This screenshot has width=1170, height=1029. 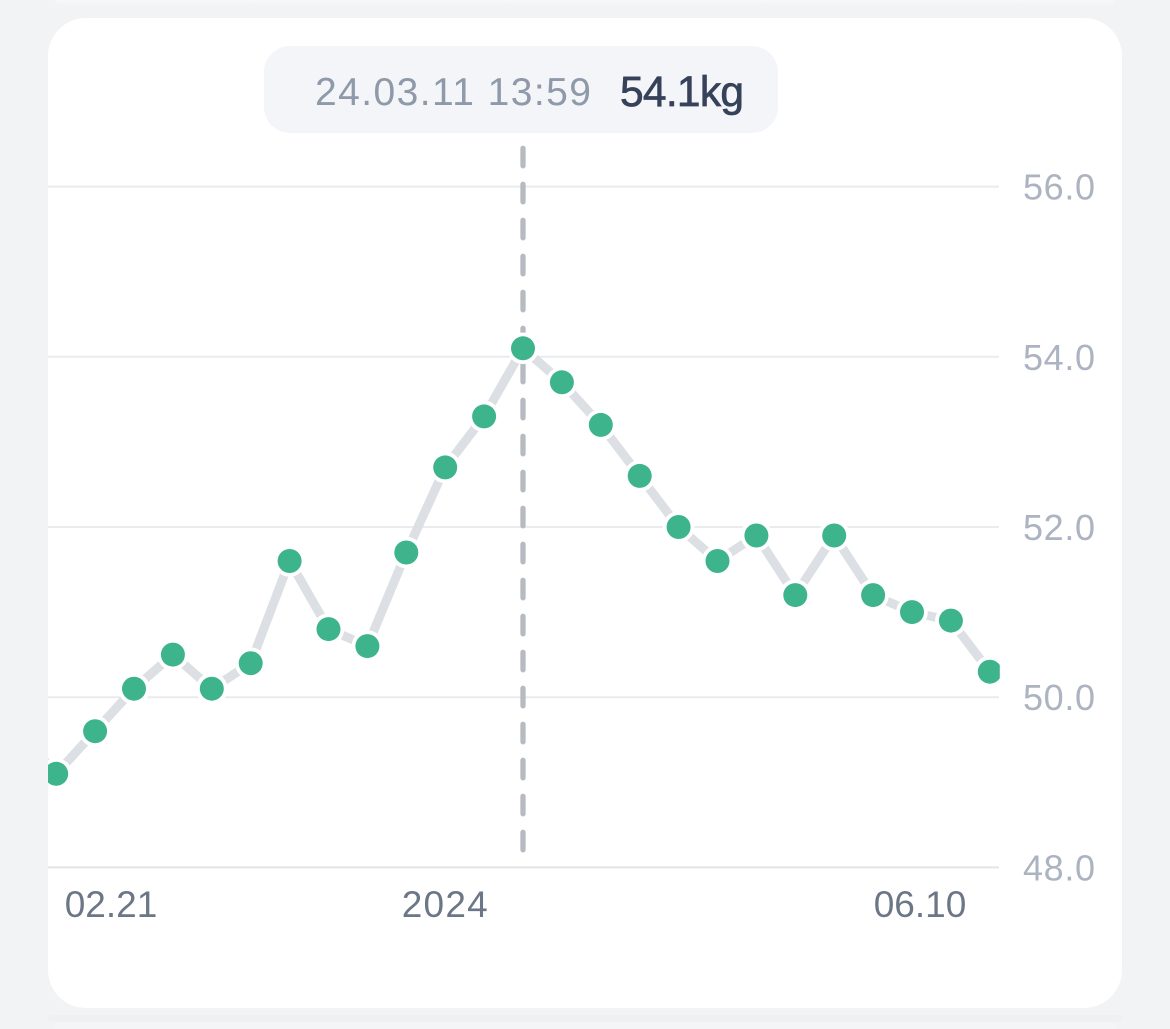 I want to click on svg-text: 56.0, so click(x=1059, y=187).